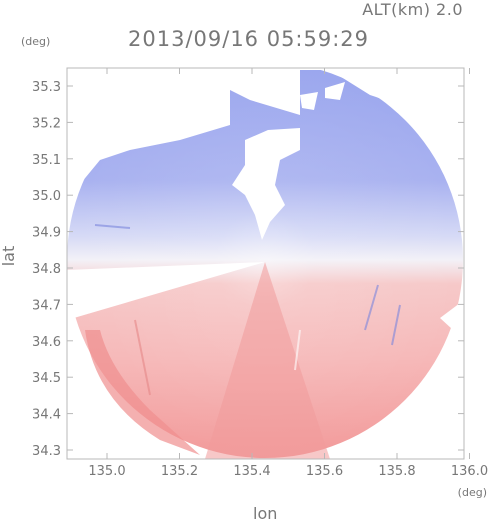 Image resolution: width=491 pixels, height=523 pixels. What do you see at coordinates (46, 305) in the screenshot?
I see `y-tick-label: 34.7` at bounding box center [46, 305].